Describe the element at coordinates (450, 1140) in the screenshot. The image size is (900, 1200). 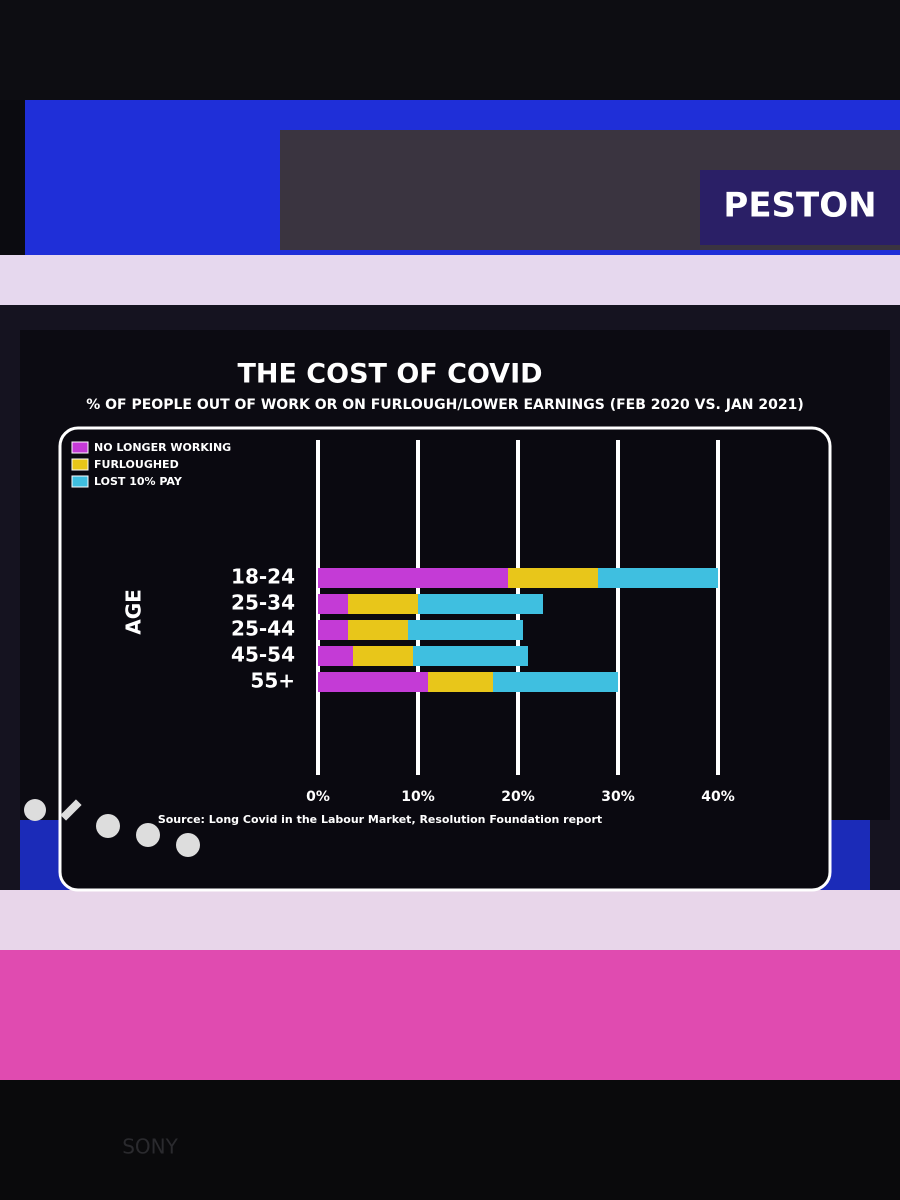
I see `tv-bezel-bottom` at that location.